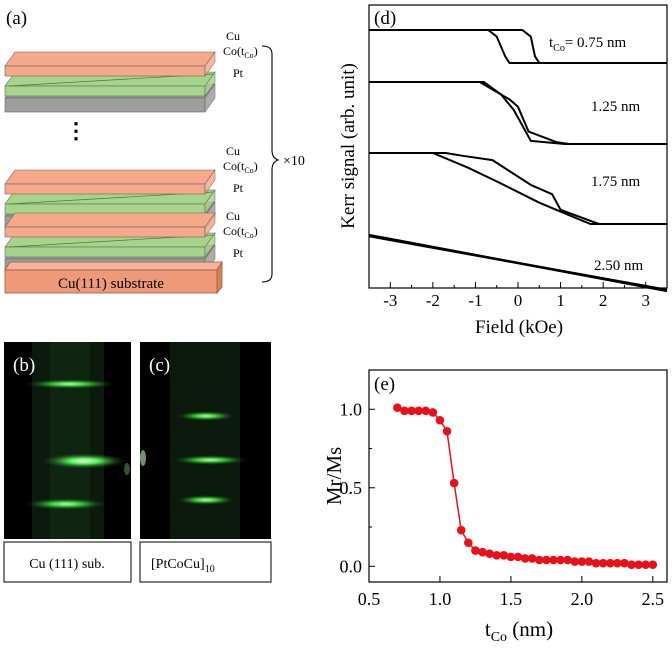 The height and width of the screenshot is (648, 672). What do you see at coordinates (183, 566) in the screenshot?
I see `caption-c: [PtCoCu]10` at bounding box center [183, 566].